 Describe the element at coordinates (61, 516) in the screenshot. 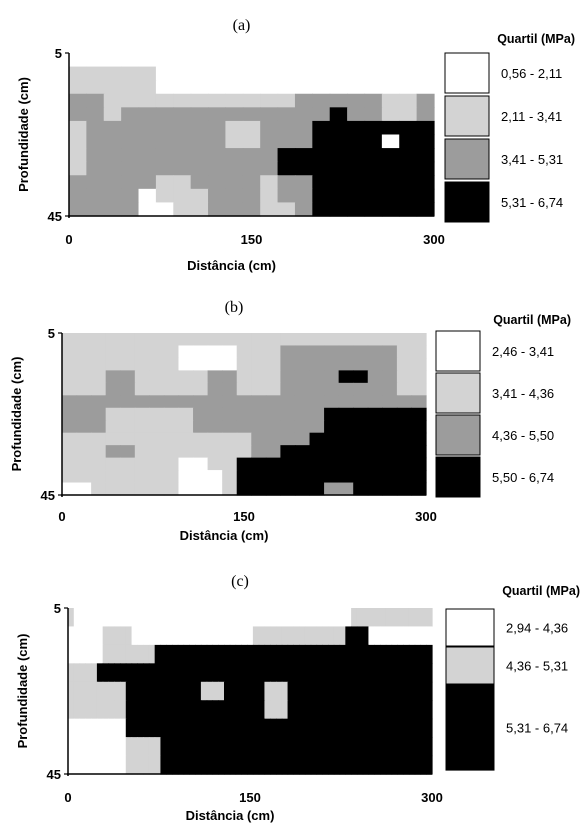

I see `x-tick-label: 0` at that location.